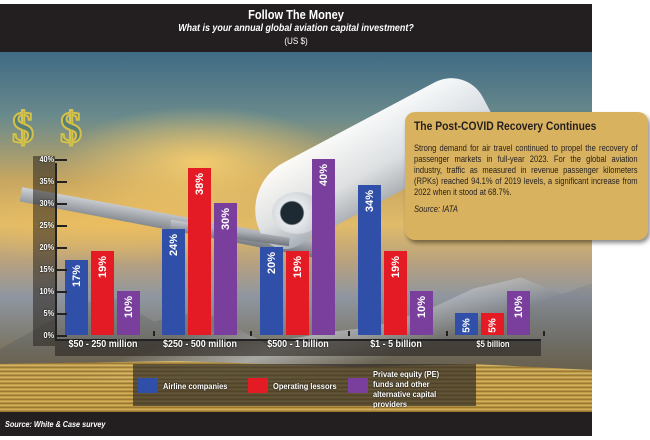 The image size is (650, 440). Describe the element at coordinates (271, 262) in the screenshot. I see `bar-value-label: 20%` at that location.